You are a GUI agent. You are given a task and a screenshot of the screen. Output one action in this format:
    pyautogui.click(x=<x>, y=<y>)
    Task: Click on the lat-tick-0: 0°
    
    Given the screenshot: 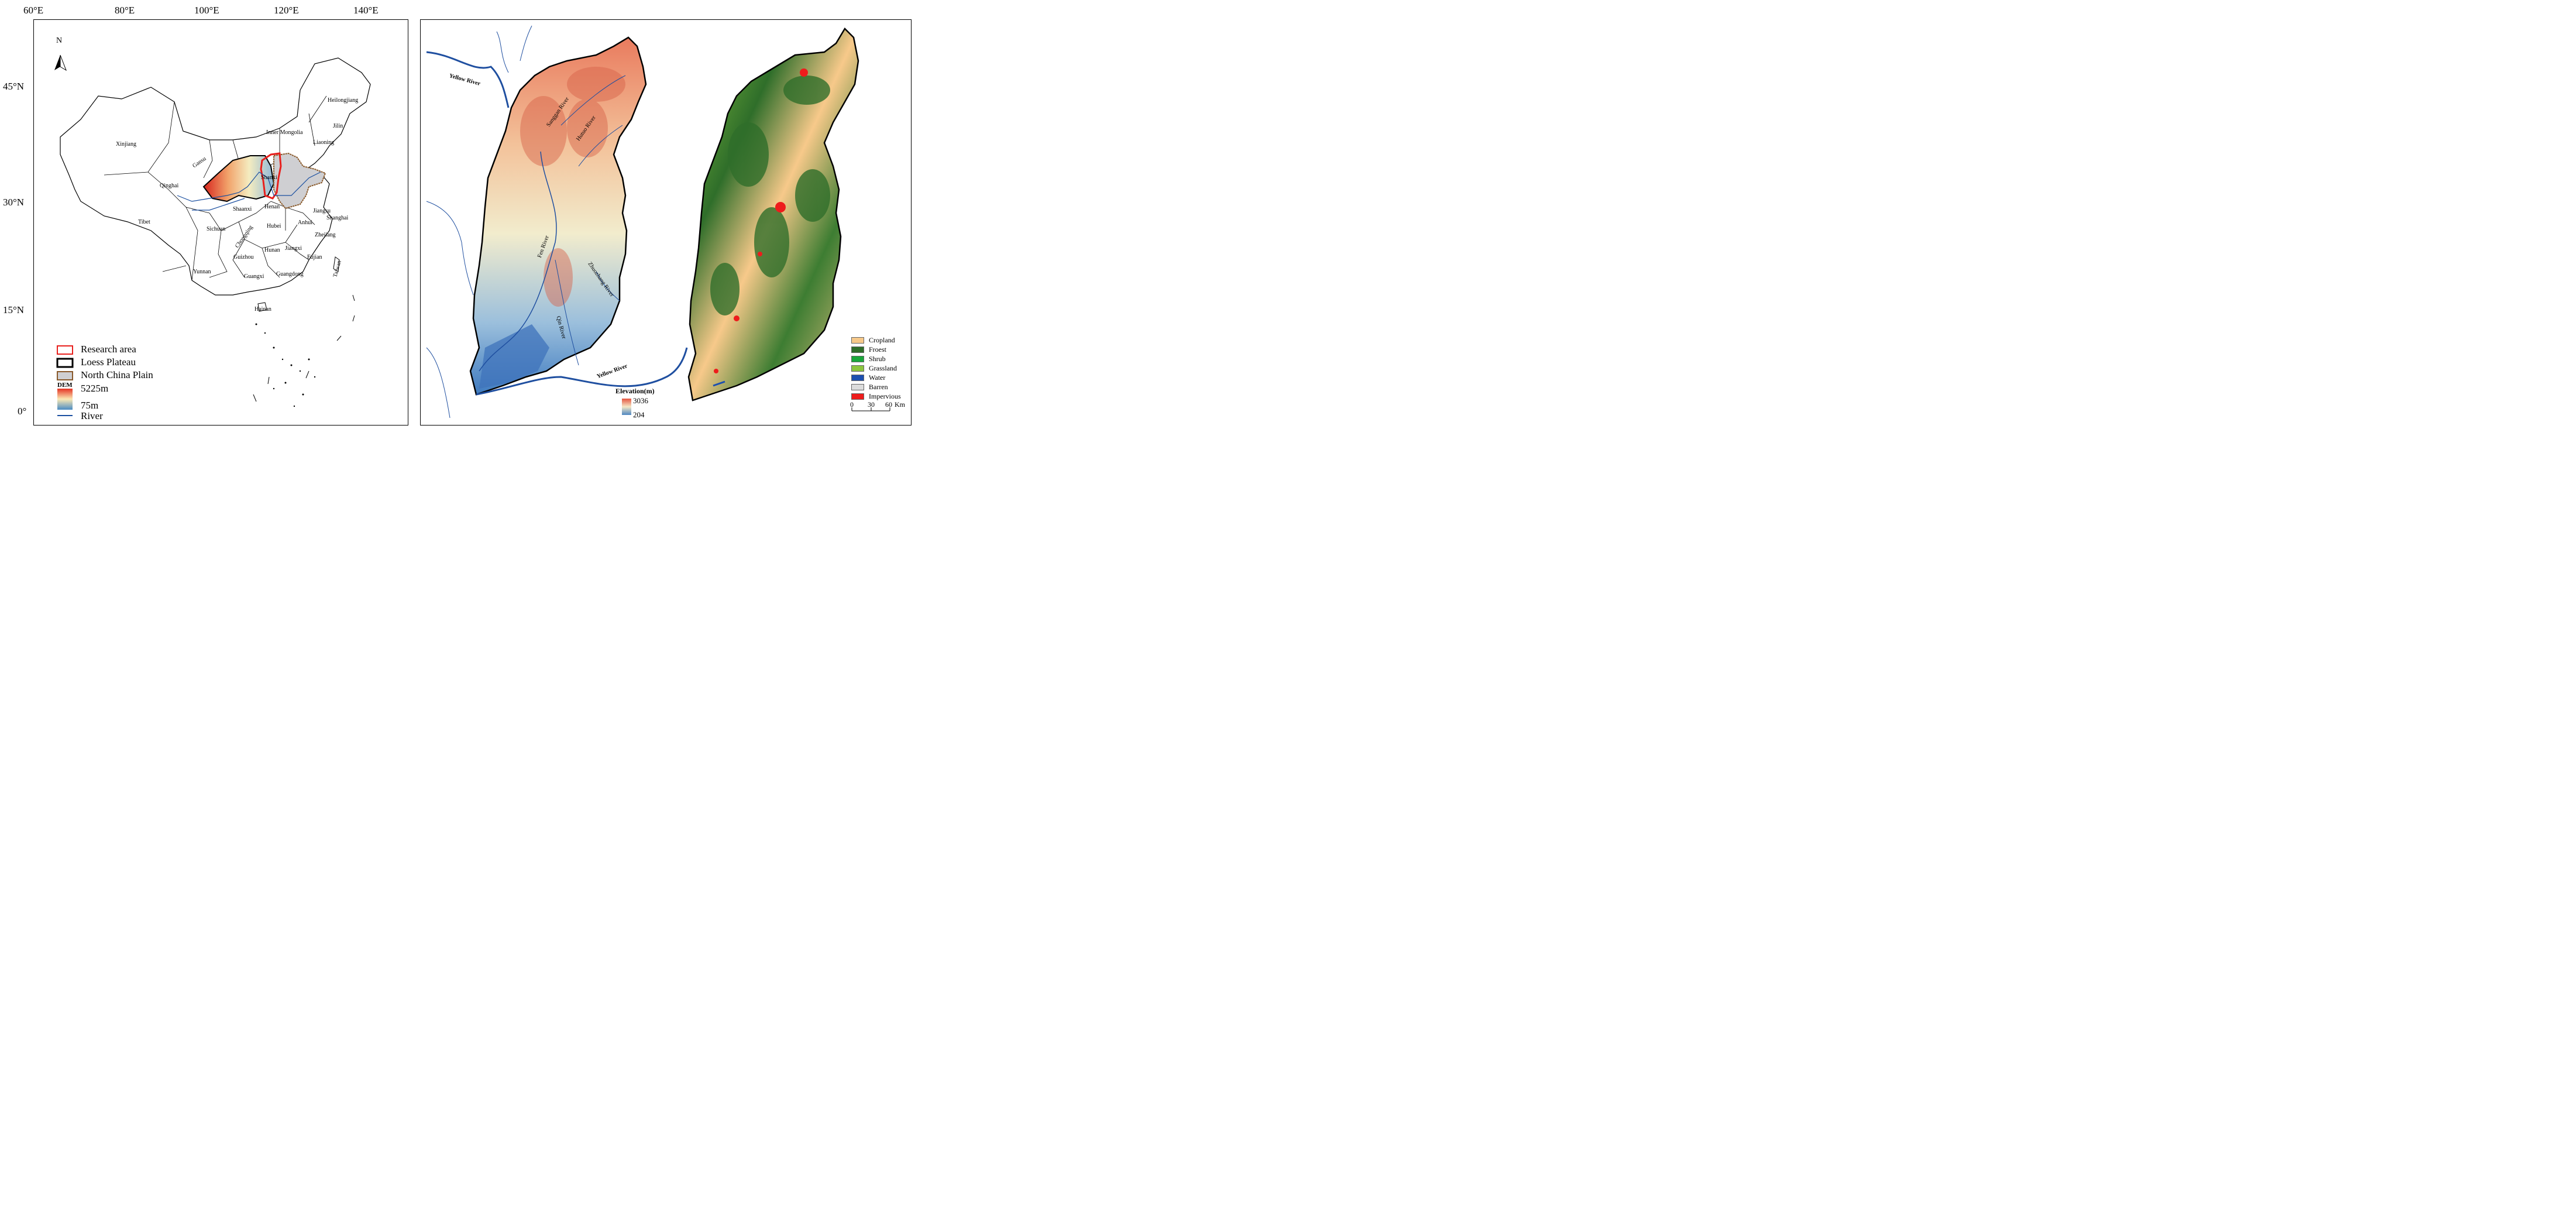 What is the action you would take?
    pyautogui.click(x=22, y=412)
    